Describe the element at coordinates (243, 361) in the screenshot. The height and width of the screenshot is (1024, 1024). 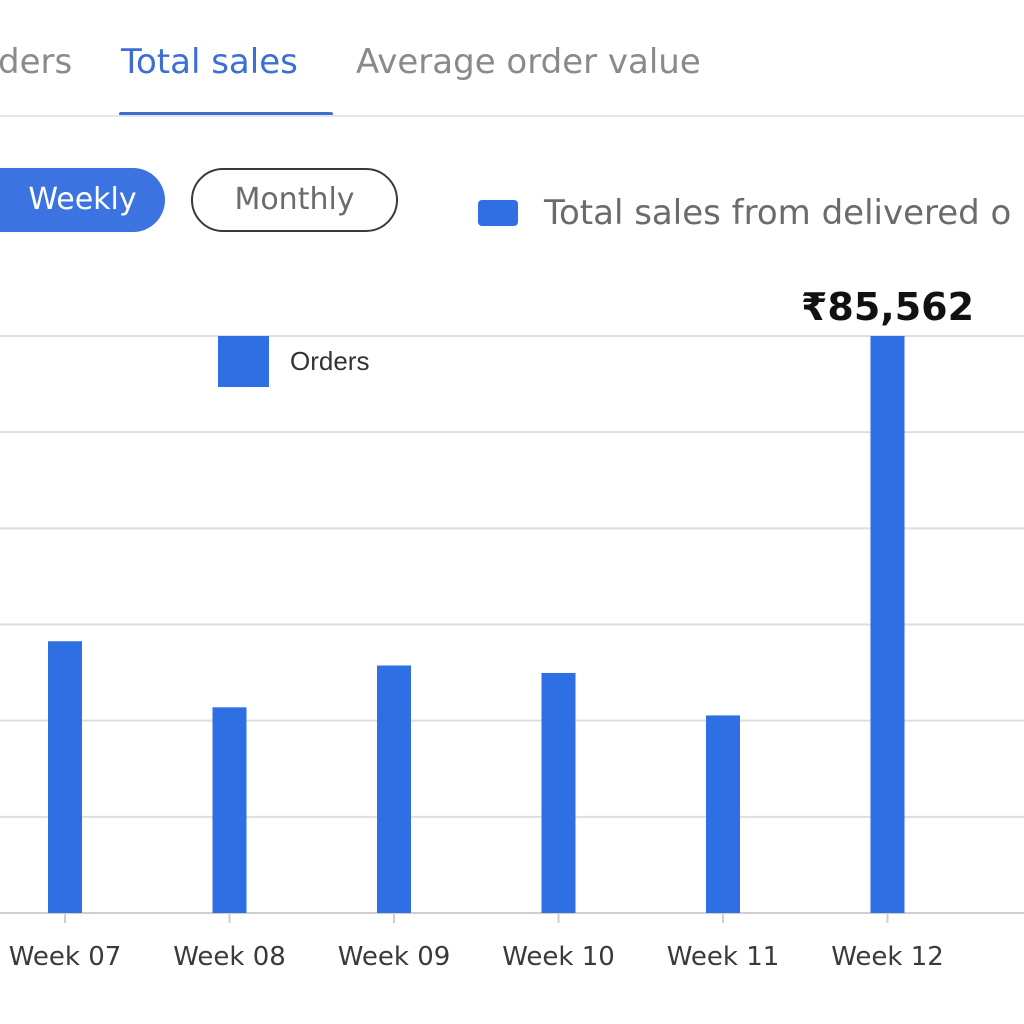
I see `inner-legend-swatch` at that location.